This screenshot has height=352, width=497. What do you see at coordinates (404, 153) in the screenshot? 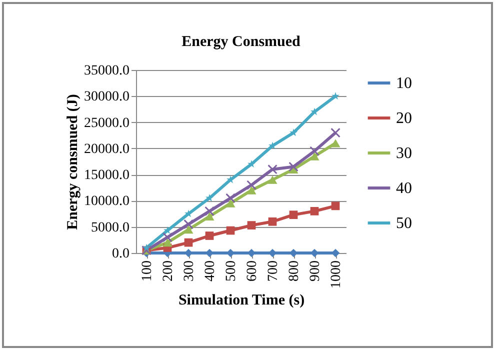
I see `legend-label: 30` at bounding box center [404, 153].